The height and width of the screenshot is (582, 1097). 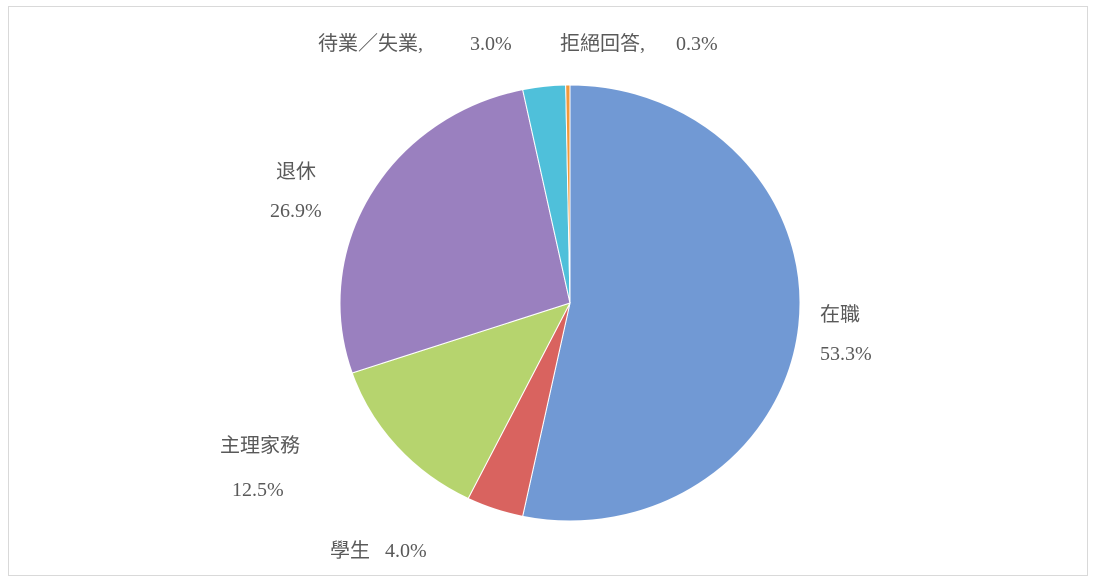 What do you see at coordinates (258, 490) in the screenshot?
I see `value-label: 12.5%` at bounding box center [258, 490].